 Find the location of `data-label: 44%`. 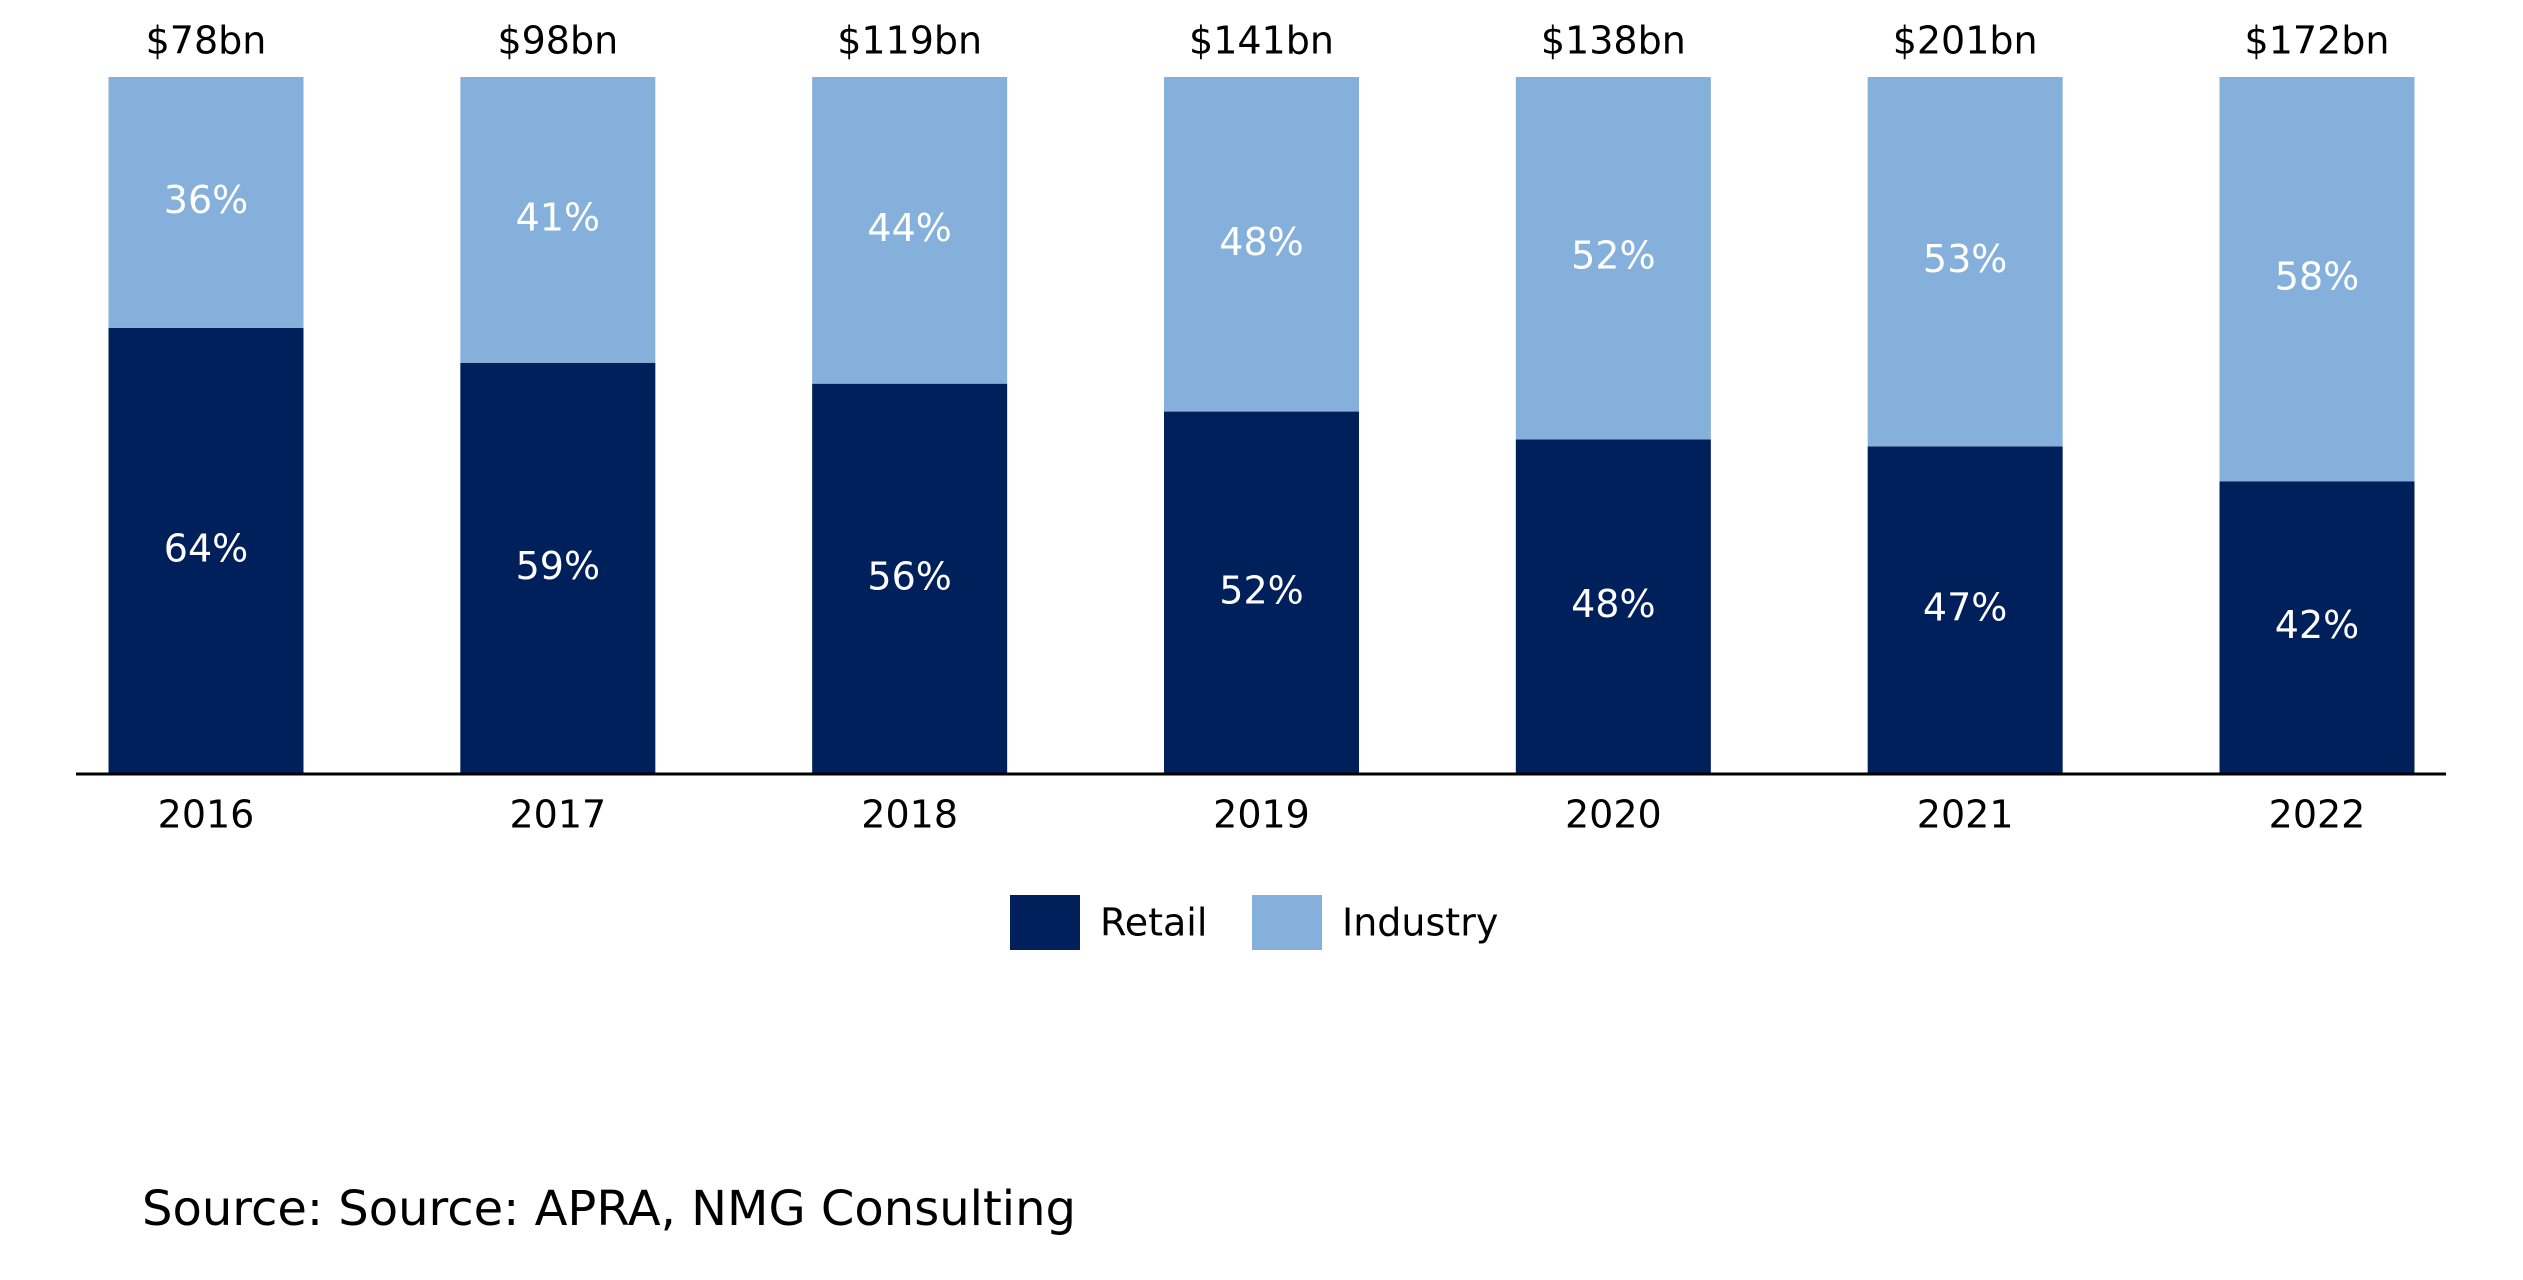

data-label: 44% is located at coordinates (909, 228).